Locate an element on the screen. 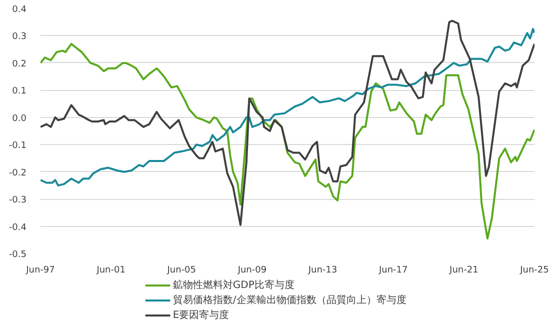  x-tick-label: Jun-01 is located at coordinates (111, 271).